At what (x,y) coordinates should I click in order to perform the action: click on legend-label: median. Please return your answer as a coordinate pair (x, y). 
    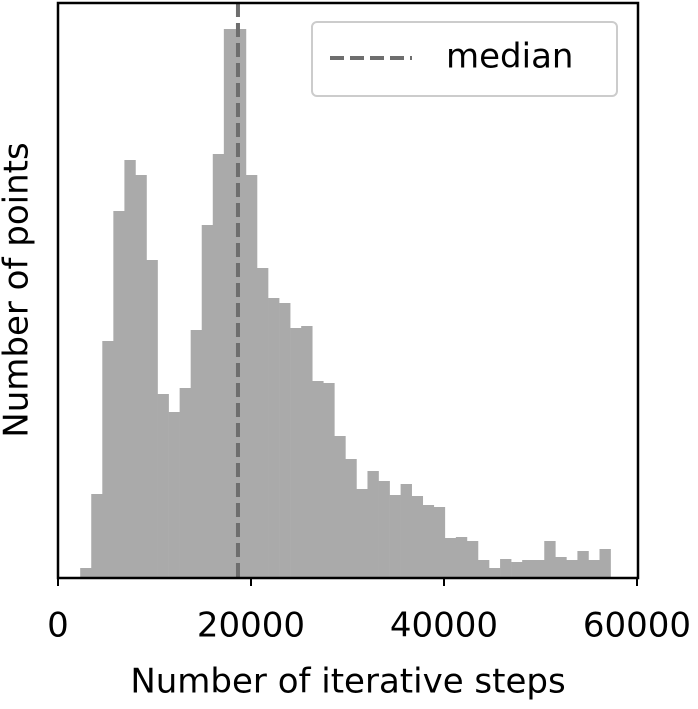
    Looking at the image, I should click on (509, 57).